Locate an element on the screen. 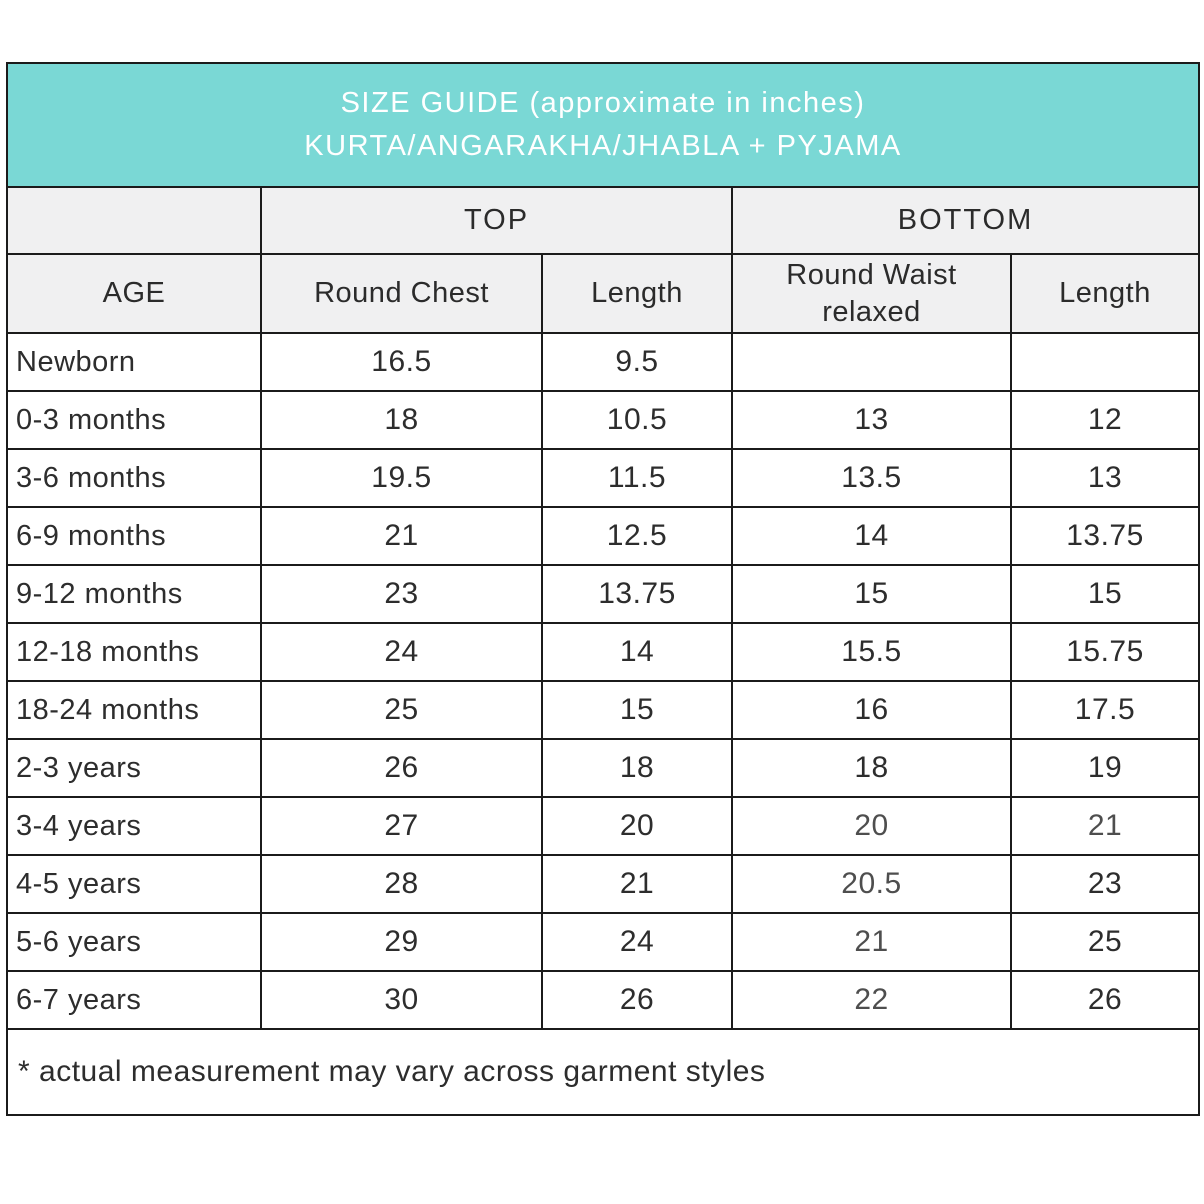  cell-top-length: 24 is located at coordinates (637, 942).